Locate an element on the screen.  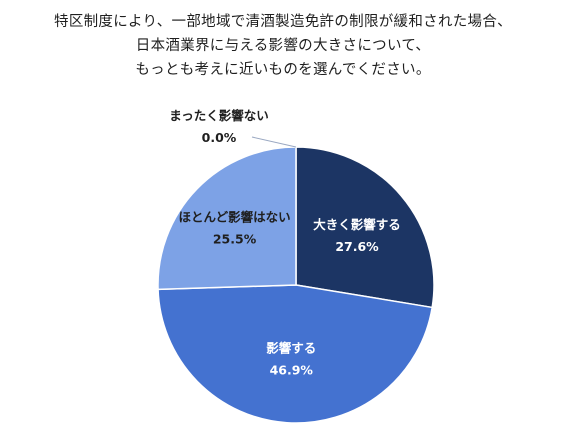
label-ookiku-eikyou-value: 27.6% is located at coordinates (357, 246).